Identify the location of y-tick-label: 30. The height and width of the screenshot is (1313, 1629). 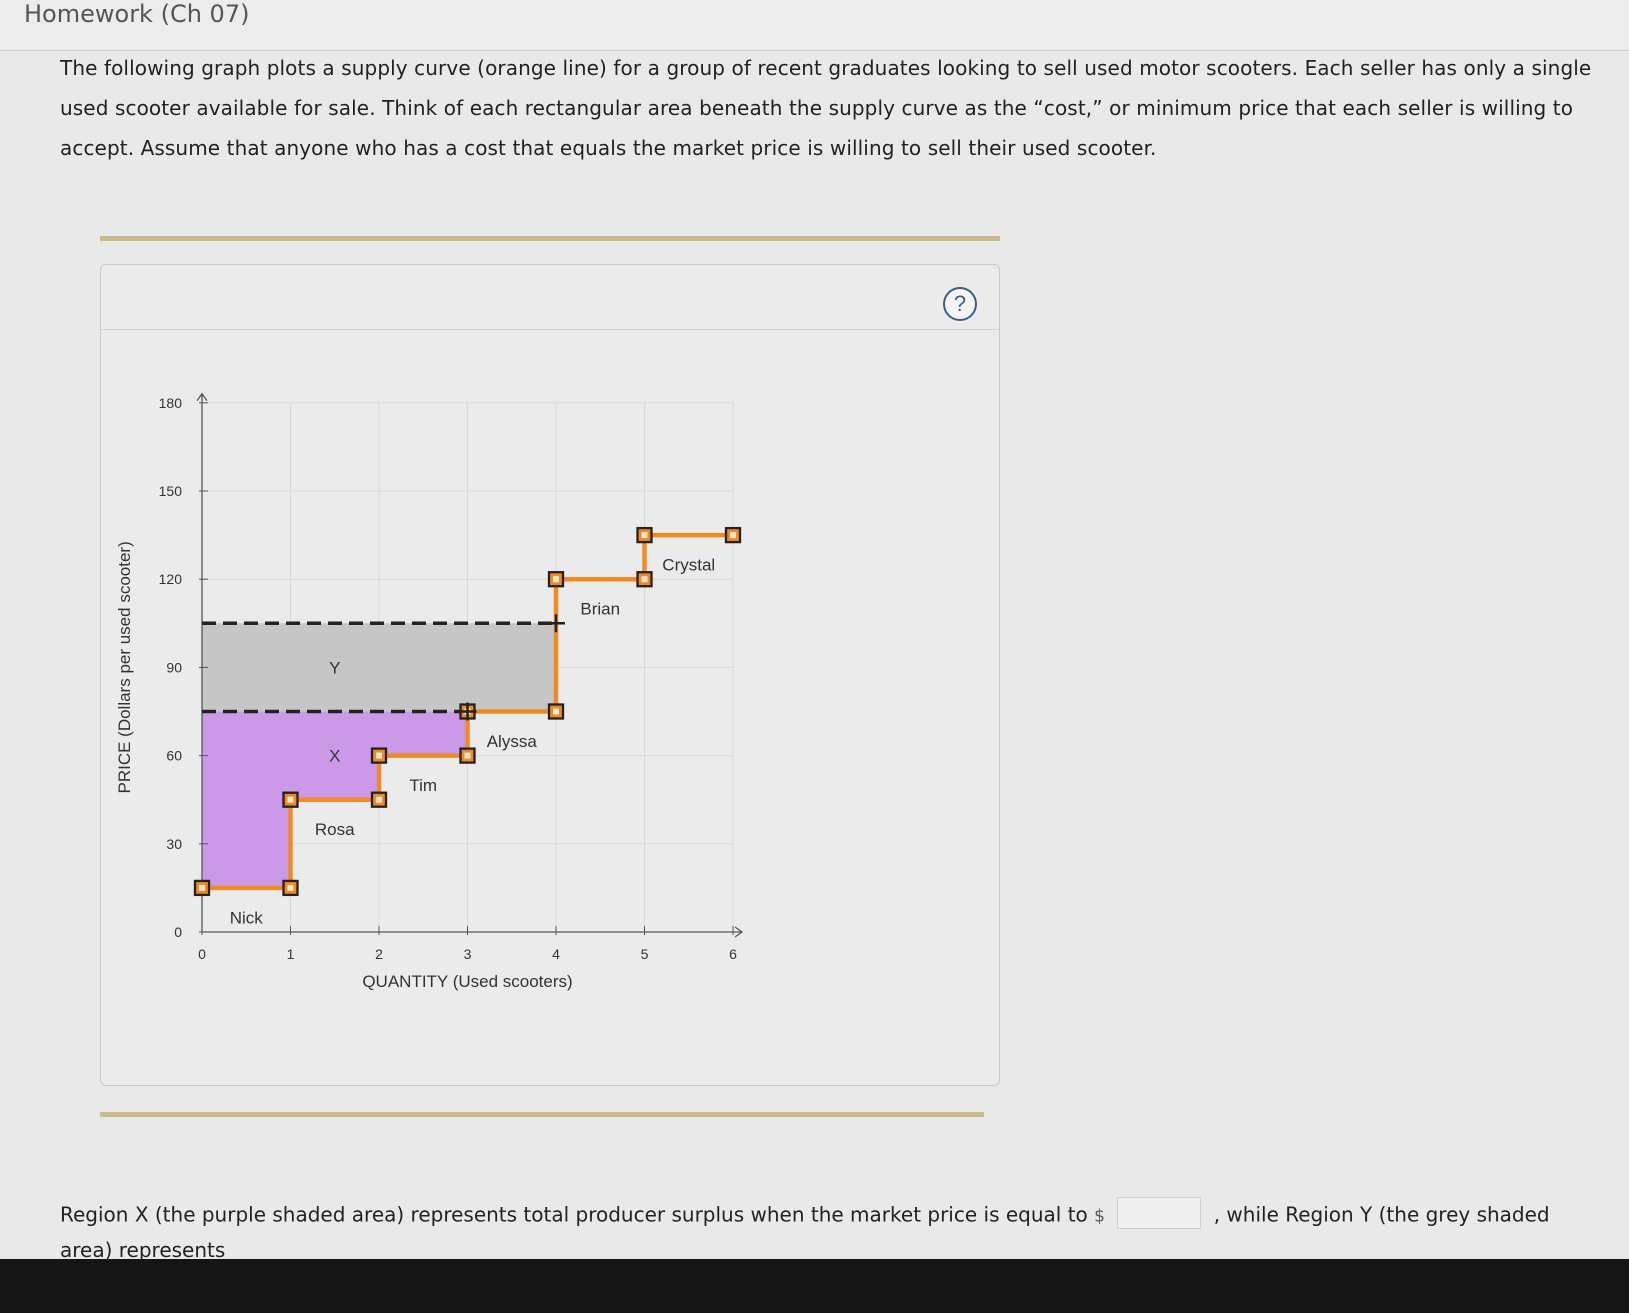
(174, 844).